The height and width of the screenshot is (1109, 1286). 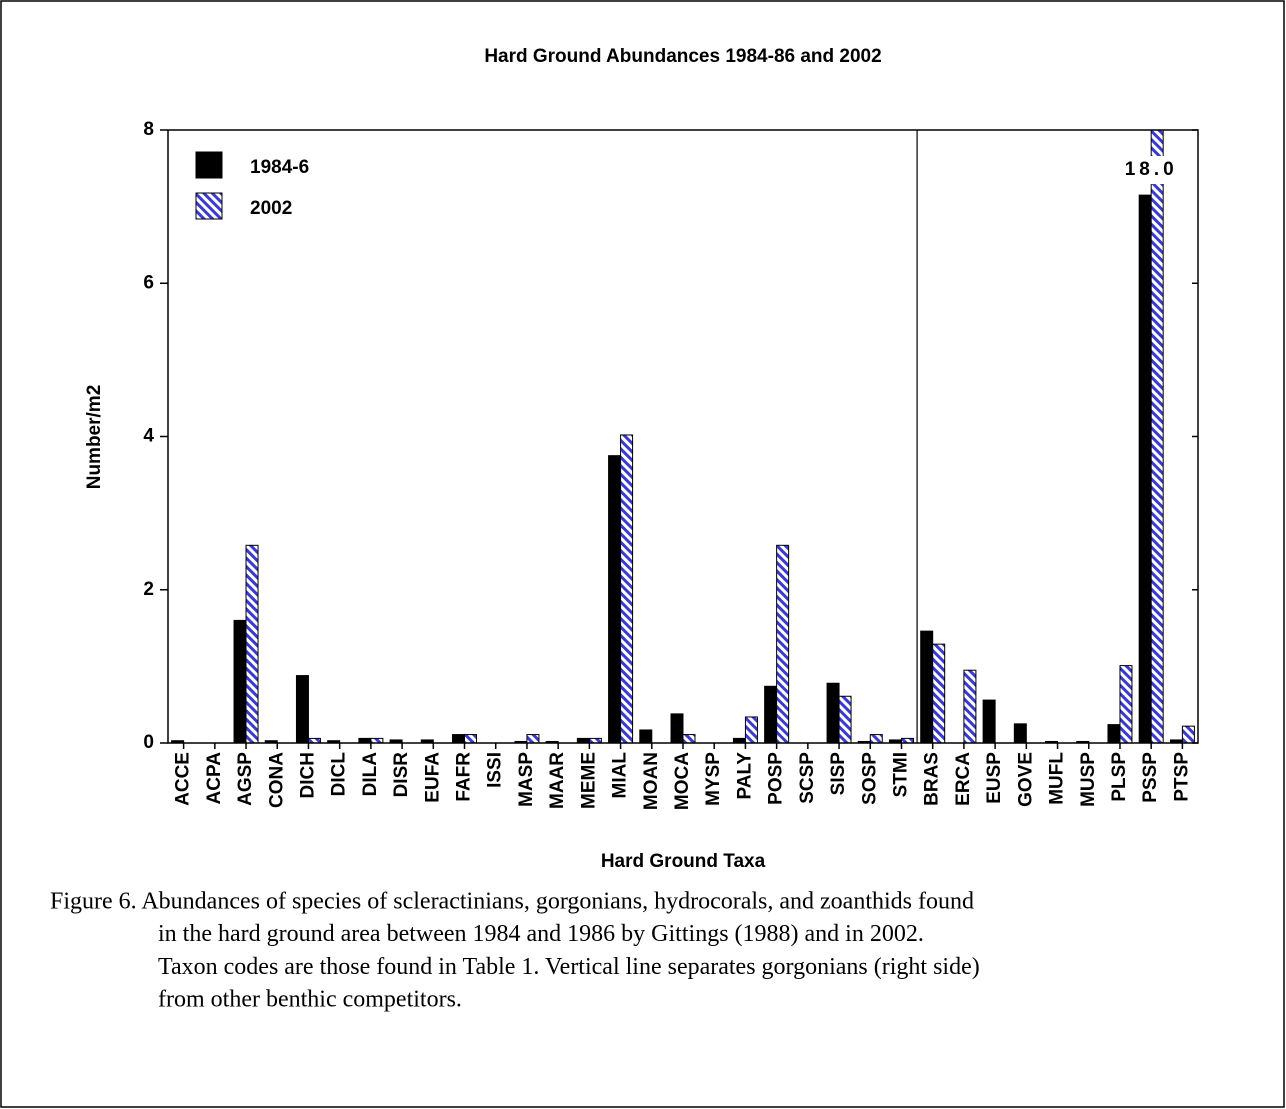 I want to click on x-tick-label: MUSP, so click(x=1088, y=779).